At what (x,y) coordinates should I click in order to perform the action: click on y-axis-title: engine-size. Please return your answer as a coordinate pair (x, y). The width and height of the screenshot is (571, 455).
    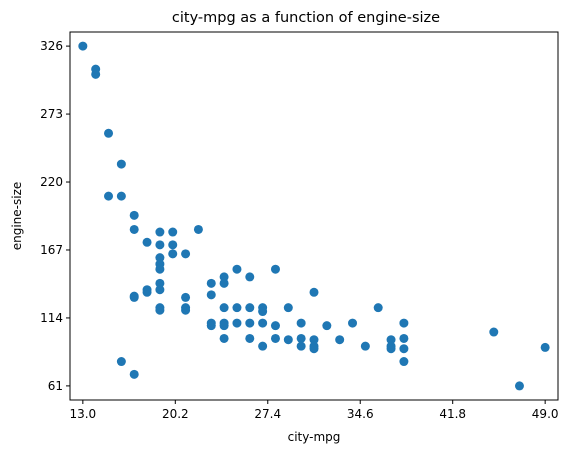
    Looking at the image, I should click on (17, 216).